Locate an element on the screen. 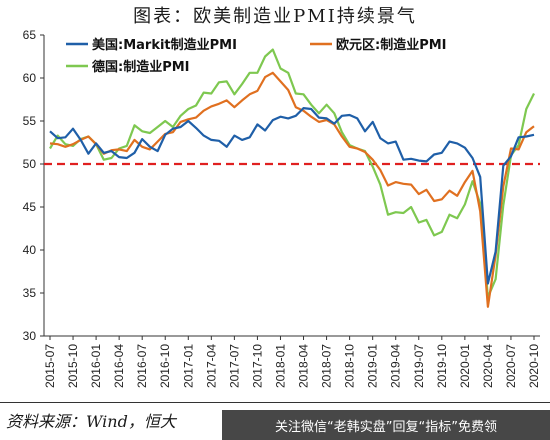 Image resolution: width=550 pixels, height=440 pixels. x-tick-label: 2016-10 is located at coordinates (165, 366).